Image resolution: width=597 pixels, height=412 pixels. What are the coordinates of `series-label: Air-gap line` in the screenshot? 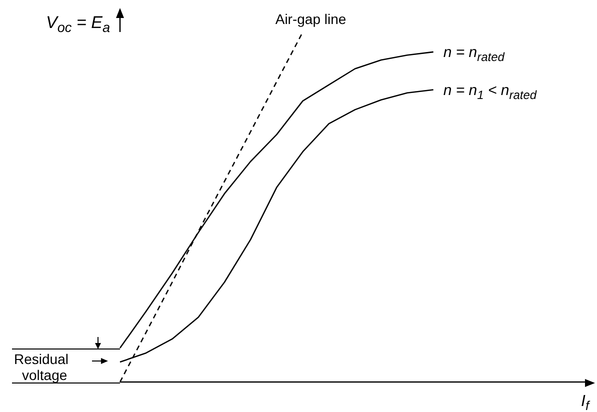 It's located at (310, 19).